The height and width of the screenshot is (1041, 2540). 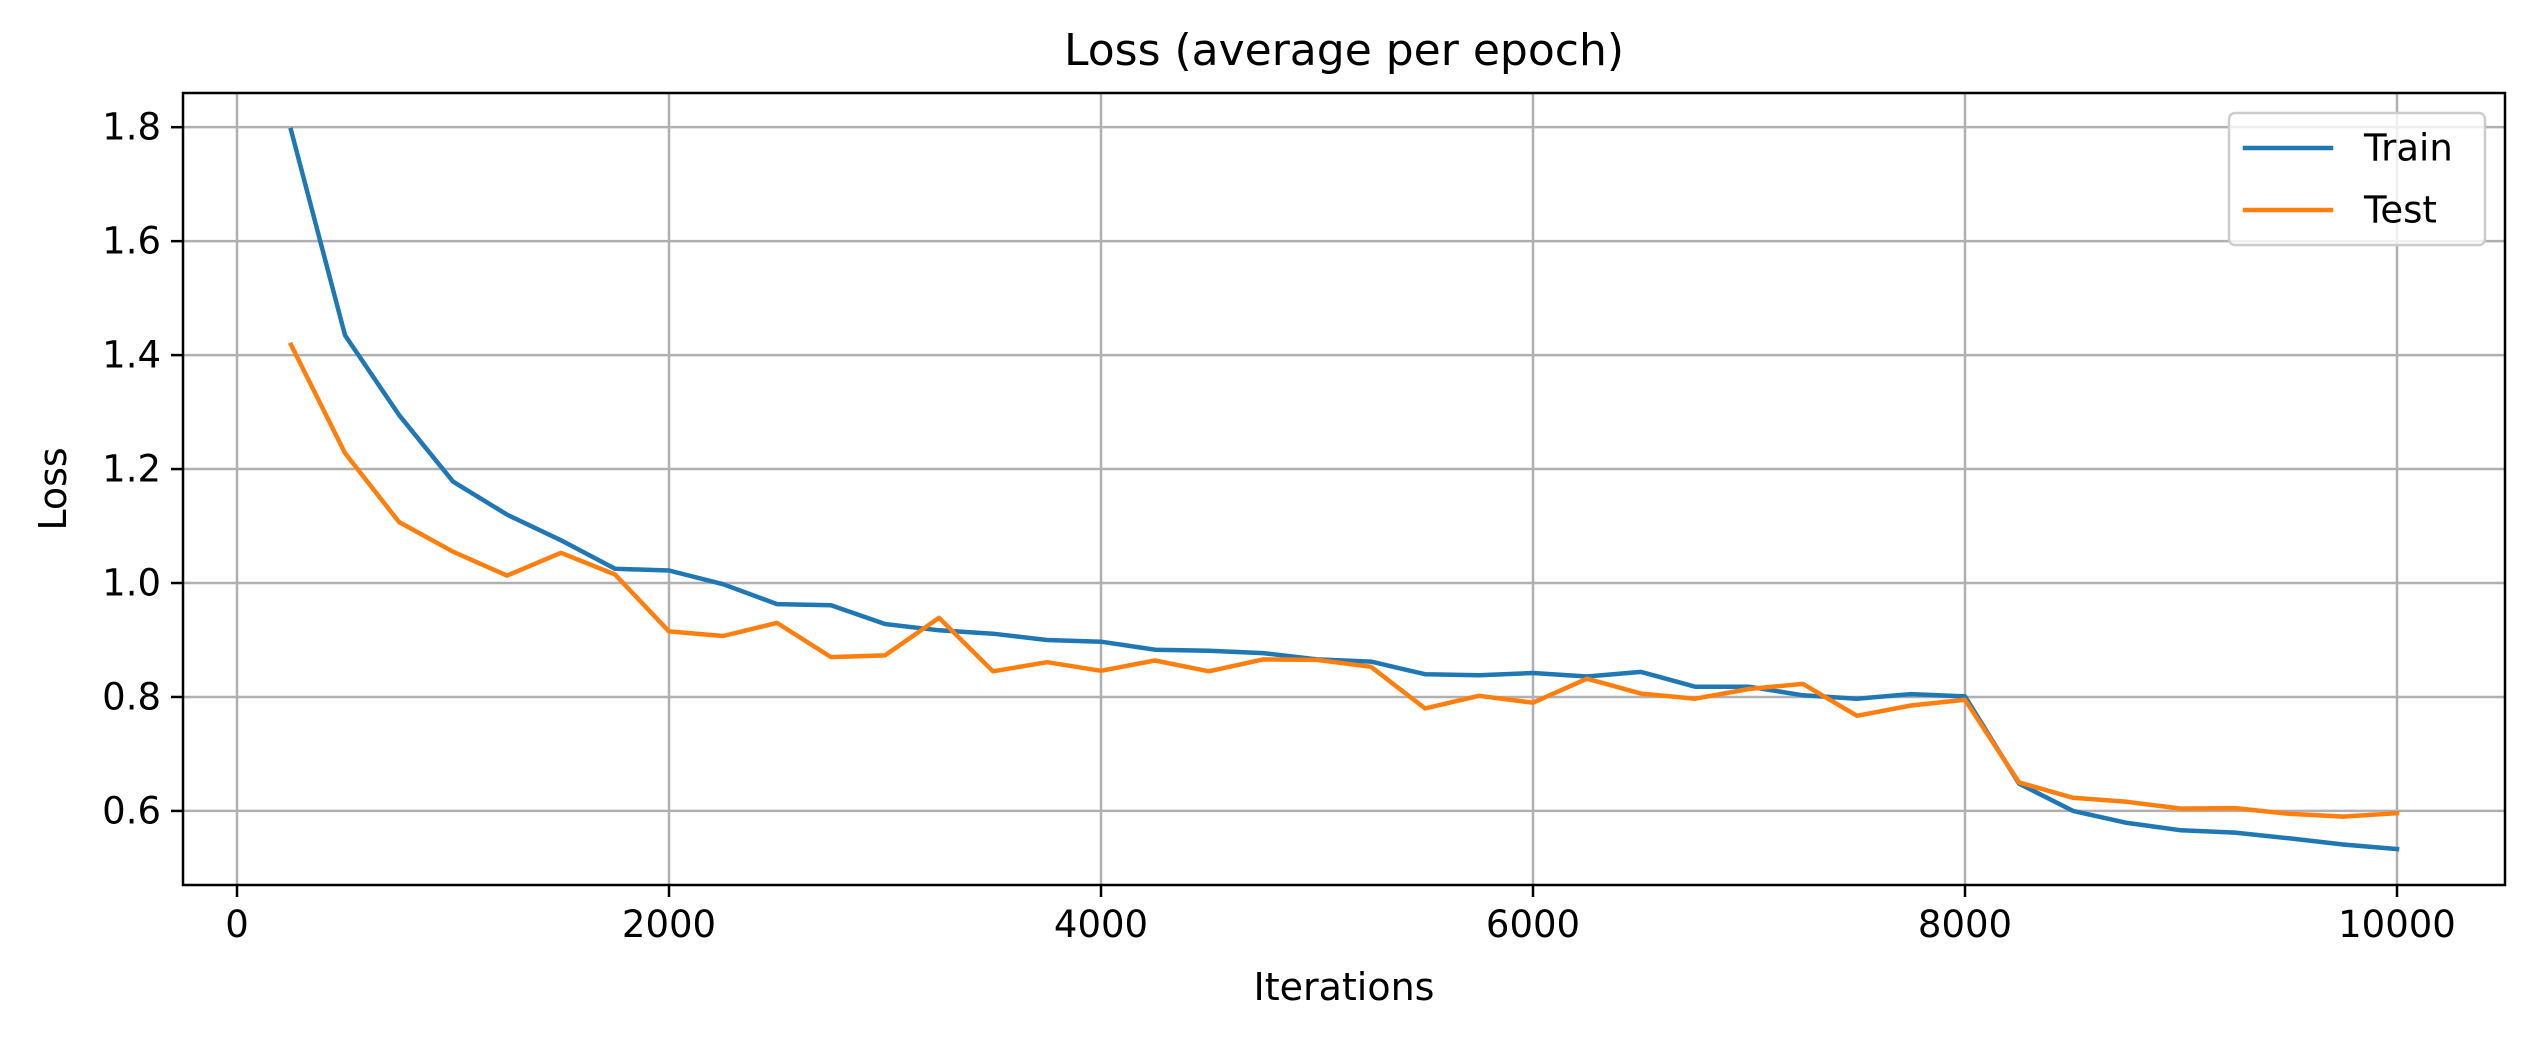 What do you see at coordinates (131, 583) in the screenshot?
I see `y-tick-label: 1.0` at bounding box center [131, 583].